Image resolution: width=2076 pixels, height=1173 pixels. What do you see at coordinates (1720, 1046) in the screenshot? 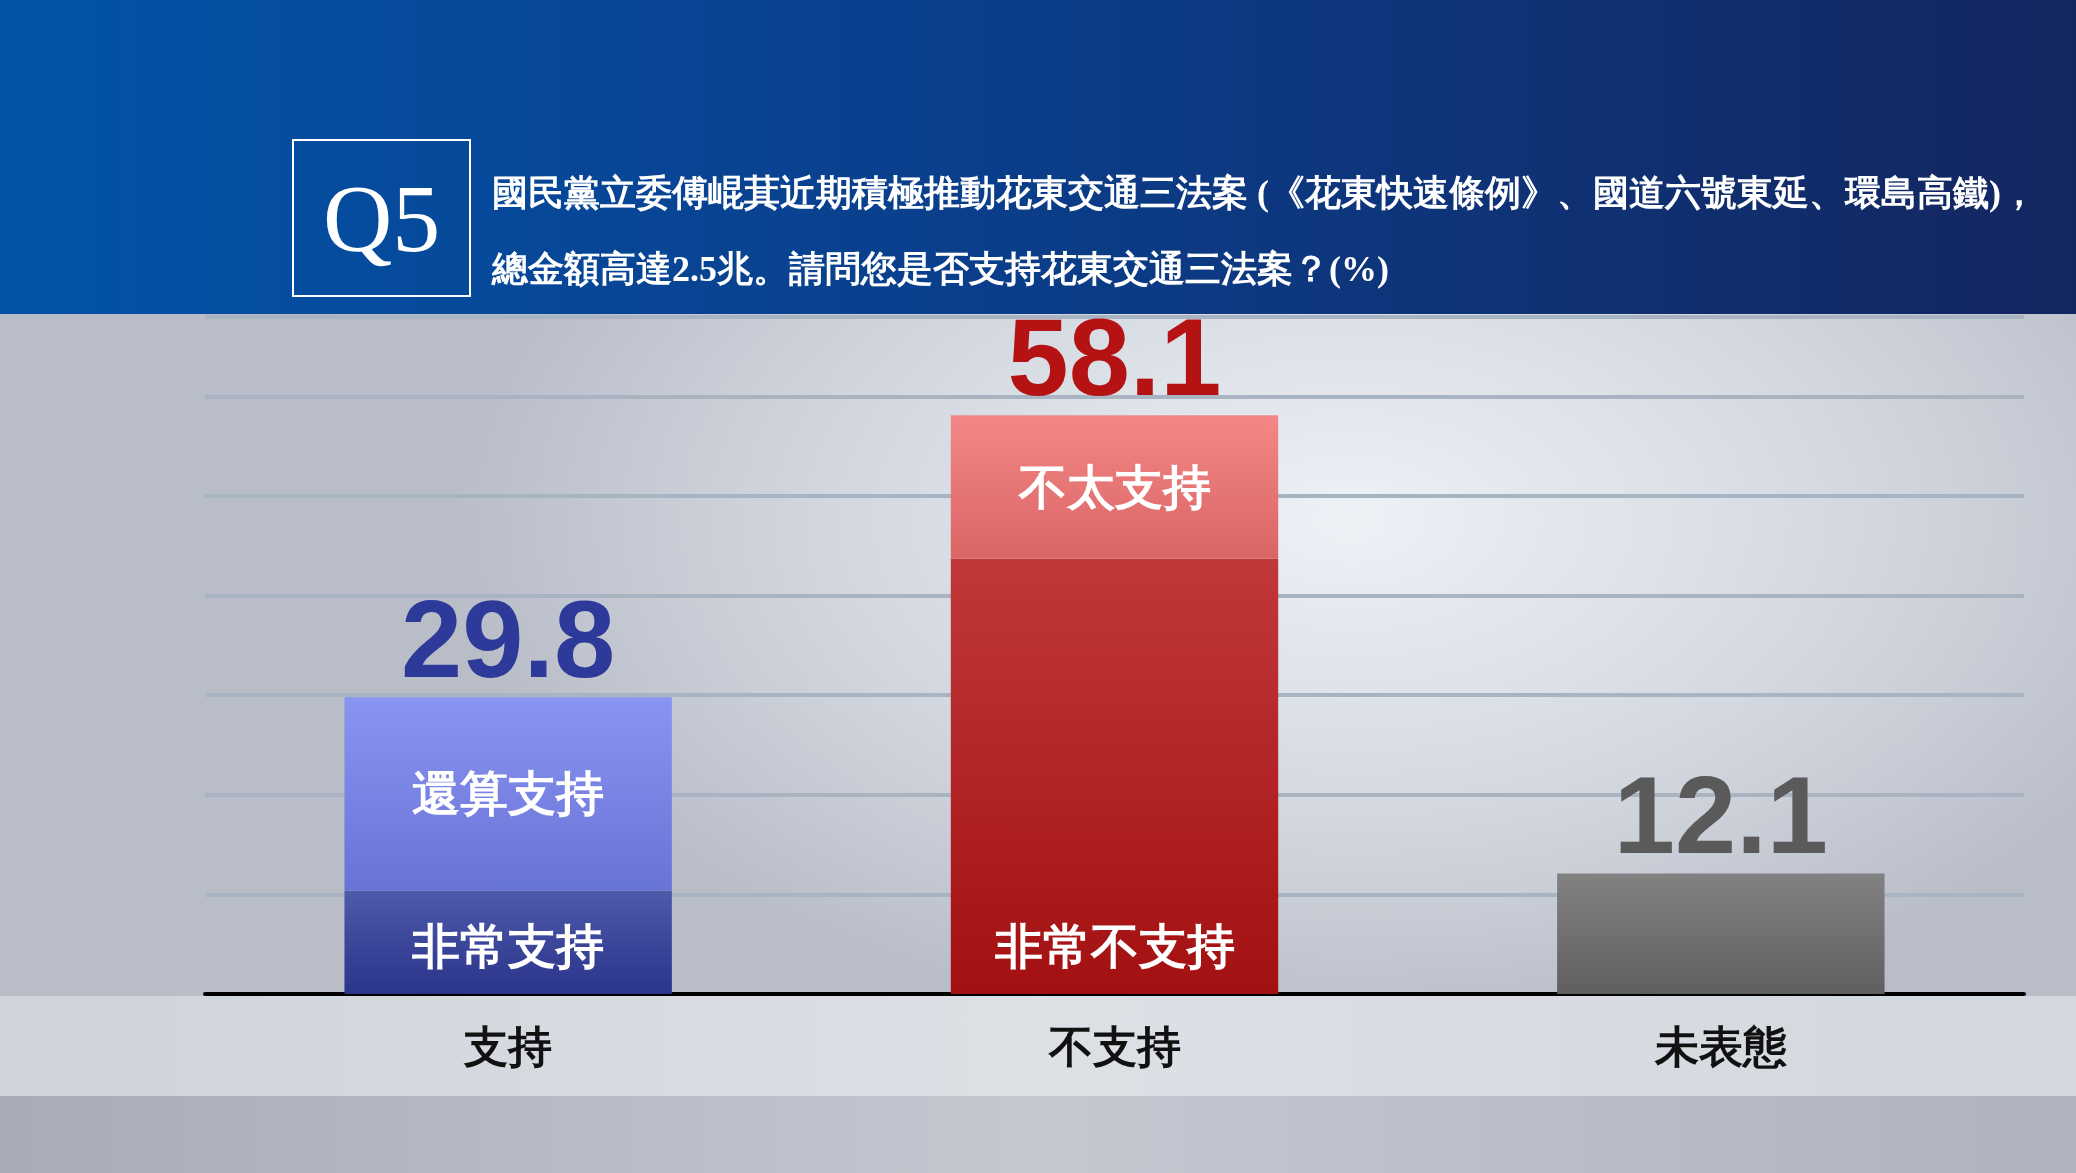
I see `x-tick-label: 未表態` at bounding box center [1720, 1046].